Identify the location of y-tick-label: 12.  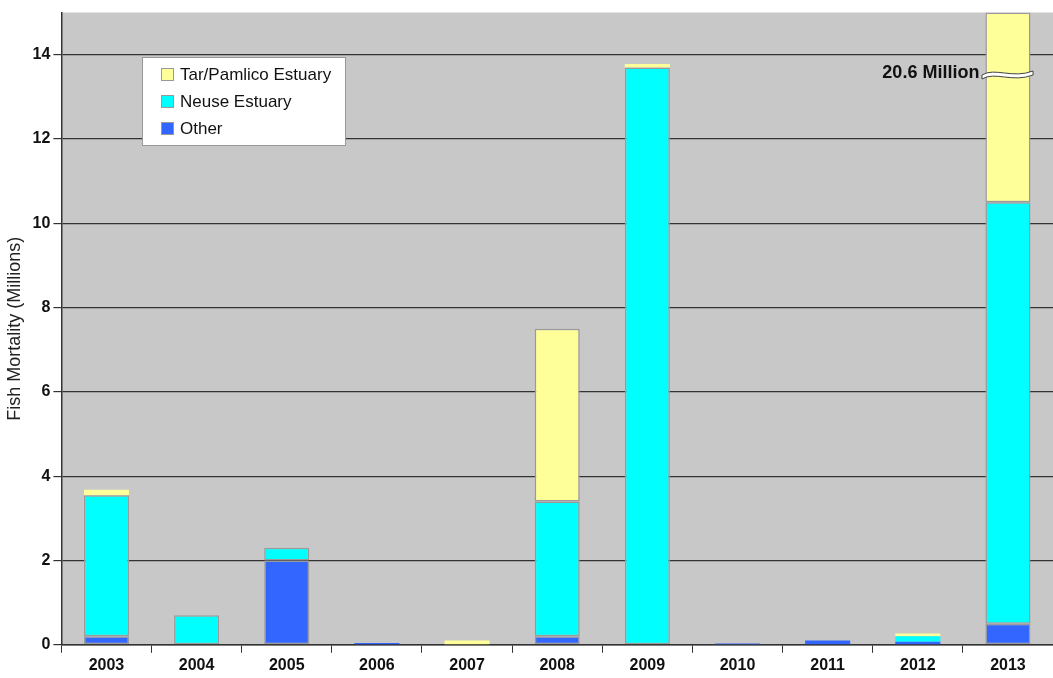
(41, 138).